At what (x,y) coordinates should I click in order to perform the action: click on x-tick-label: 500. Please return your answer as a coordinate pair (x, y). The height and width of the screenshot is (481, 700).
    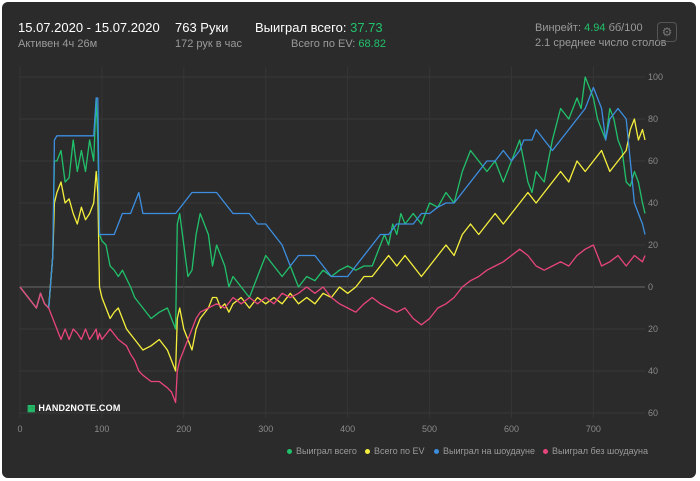
    Looking at the image, I should click on (429, 429).